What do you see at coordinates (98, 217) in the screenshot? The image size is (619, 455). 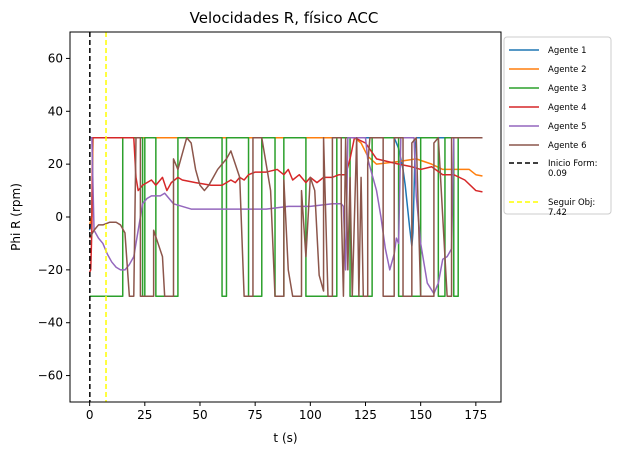 I see `vline-layer` at bounding box center [98, 217].